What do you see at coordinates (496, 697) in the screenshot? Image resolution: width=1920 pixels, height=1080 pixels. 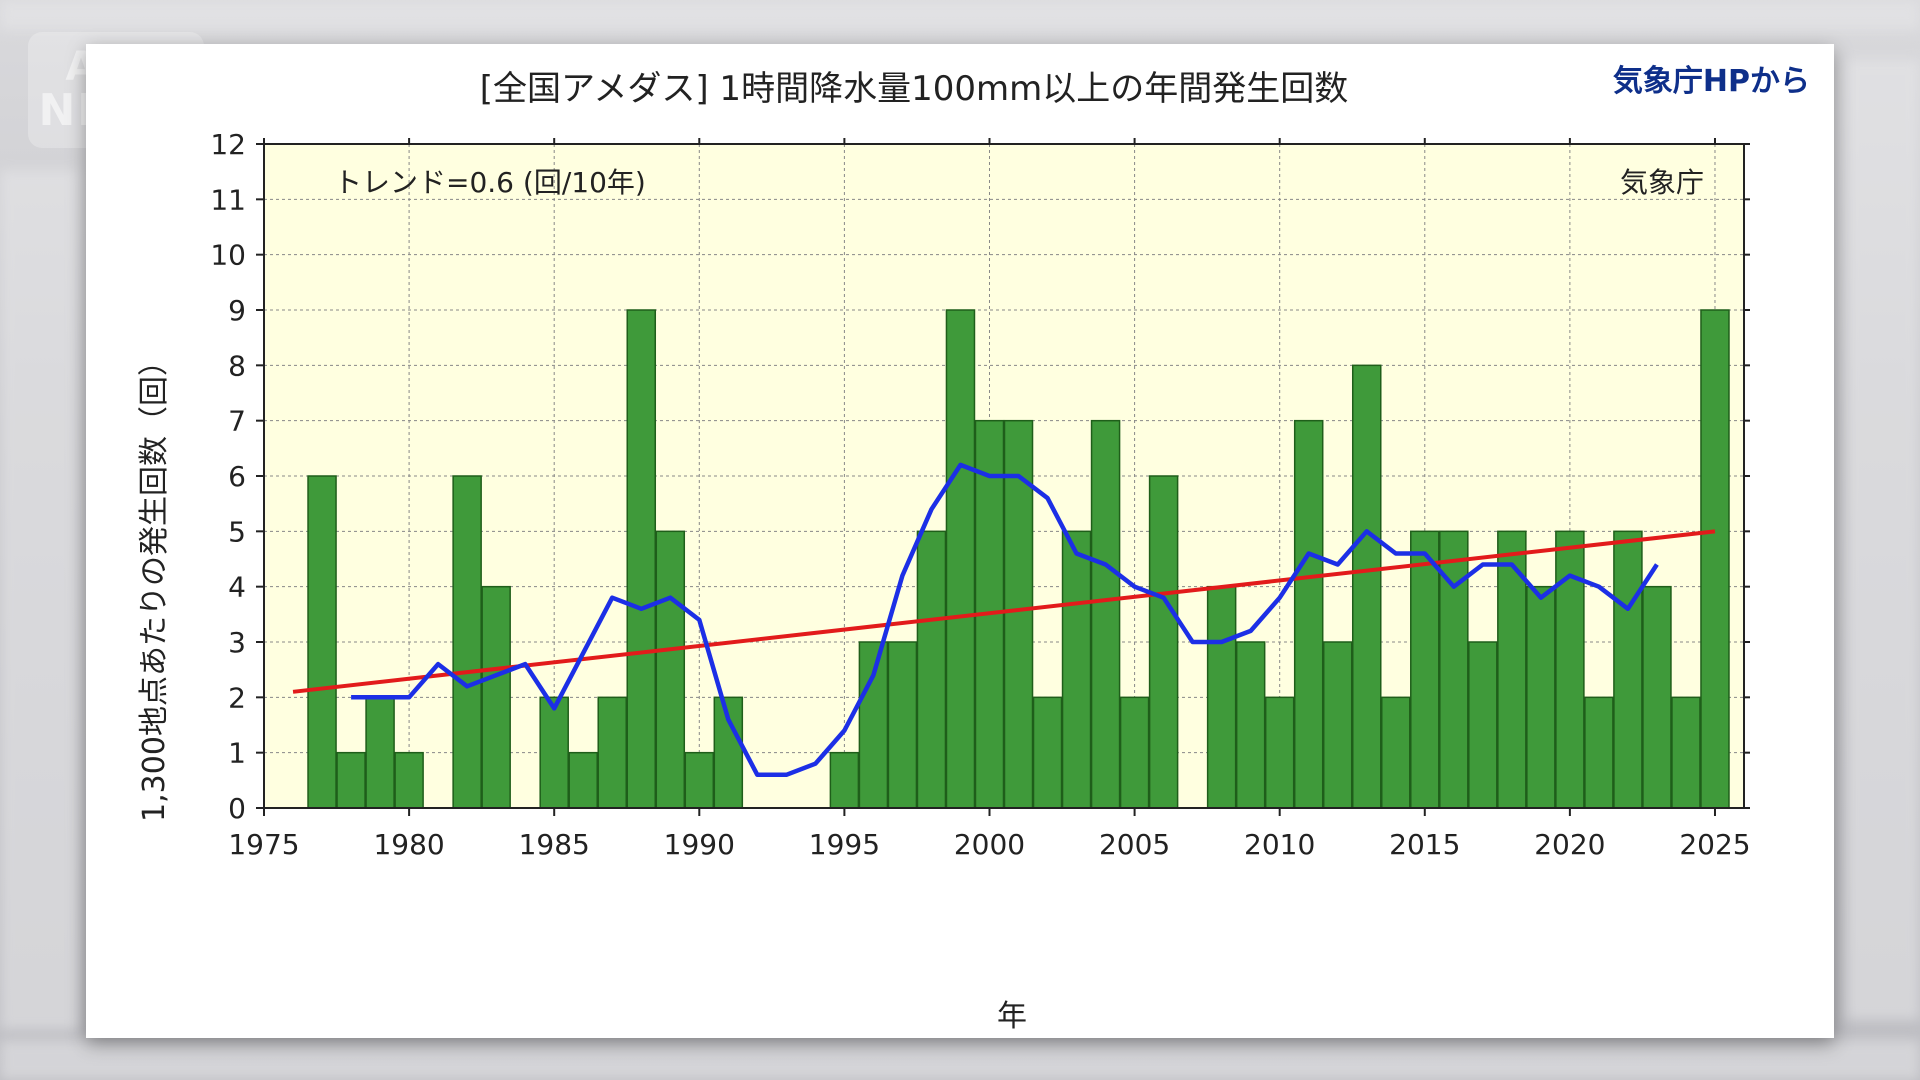 I see `bar-1983` at bounding box center [496, 697].